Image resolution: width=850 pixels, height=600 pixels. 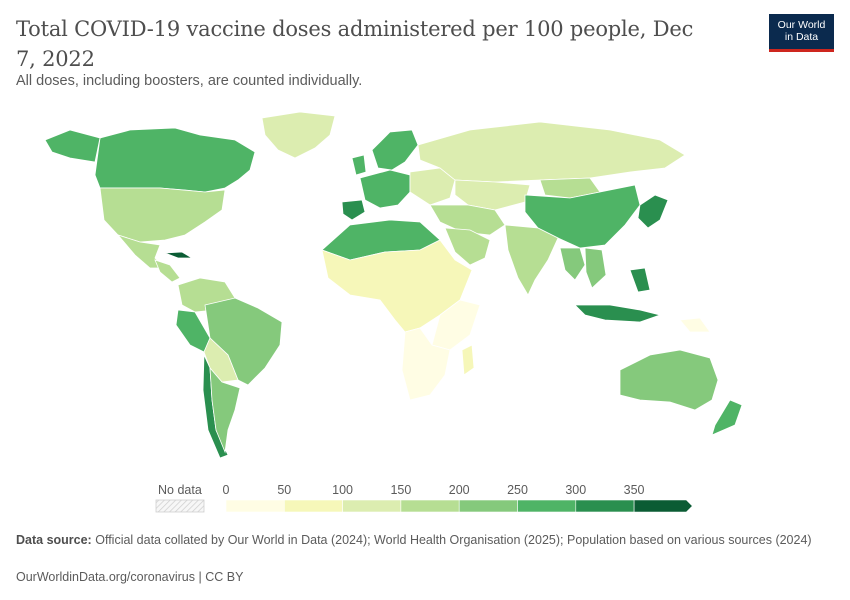 What do you see at coordinates (492, 195) in the screenshot?
I see `region-kazakhstan-central-asia` at bounding box center [492, 195].